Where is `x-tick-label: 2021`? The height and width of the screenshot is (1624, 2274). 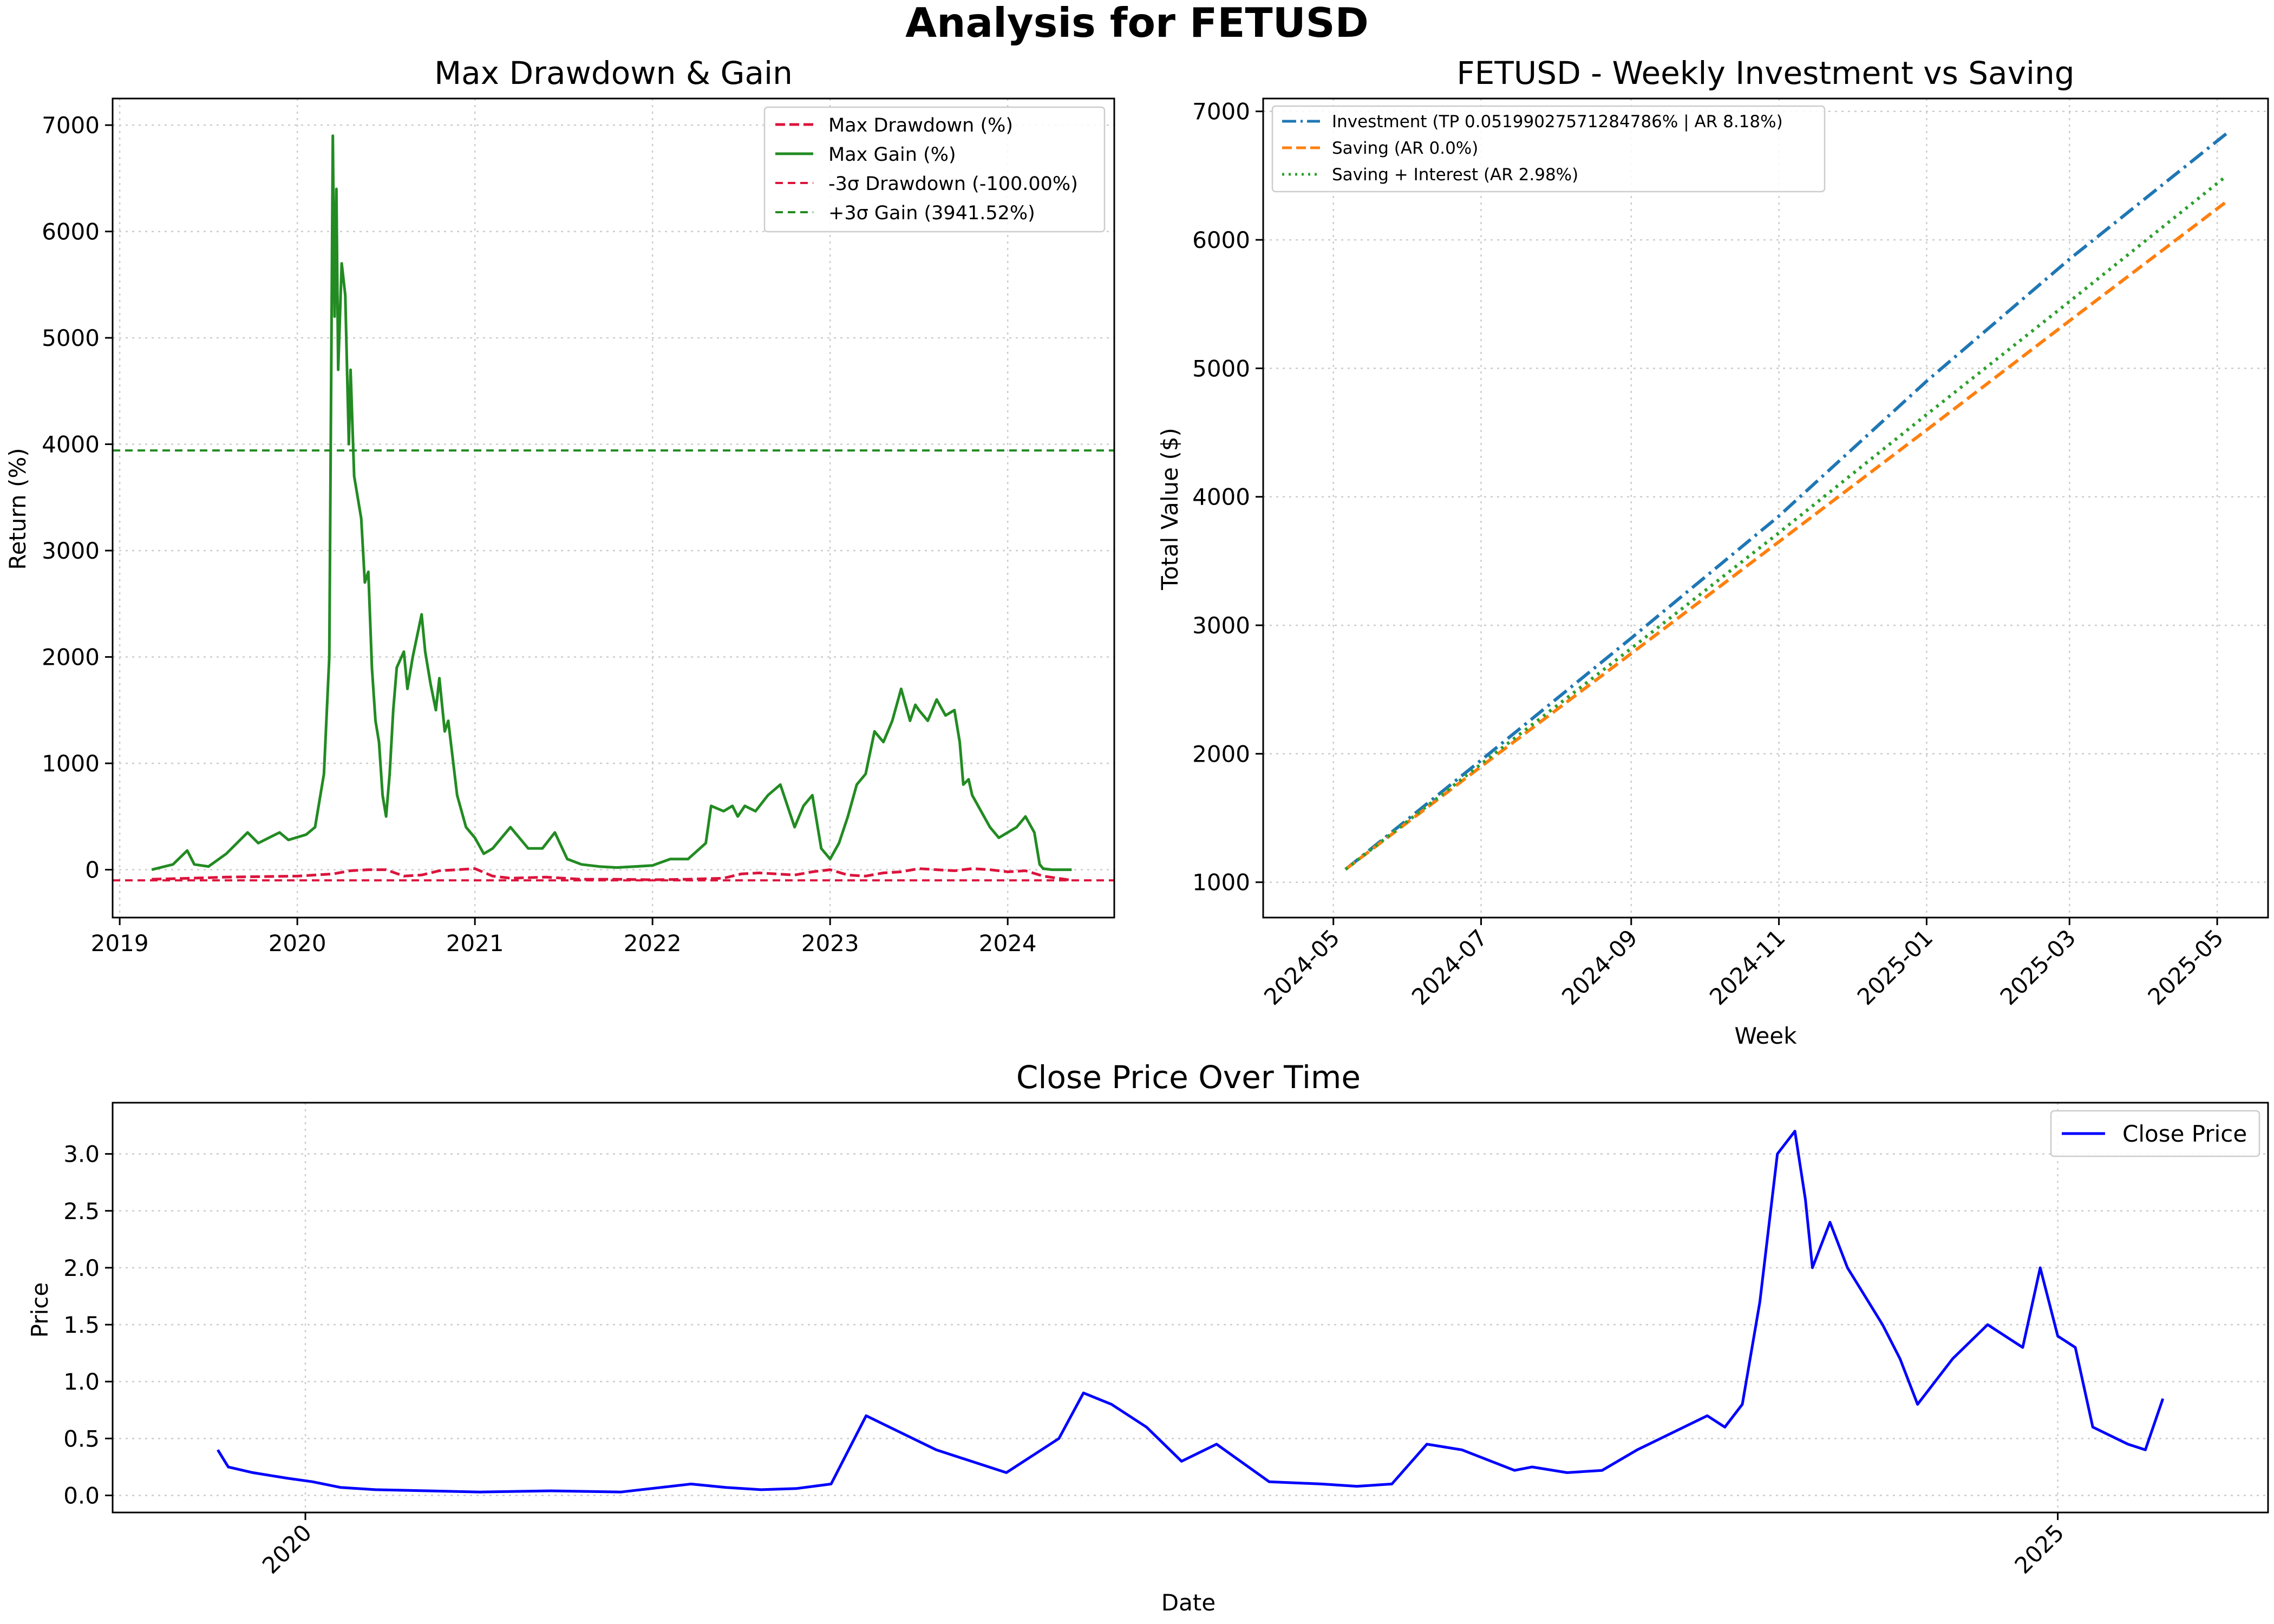
x-tick-label: 2021 is located at coordinates (475, 943).